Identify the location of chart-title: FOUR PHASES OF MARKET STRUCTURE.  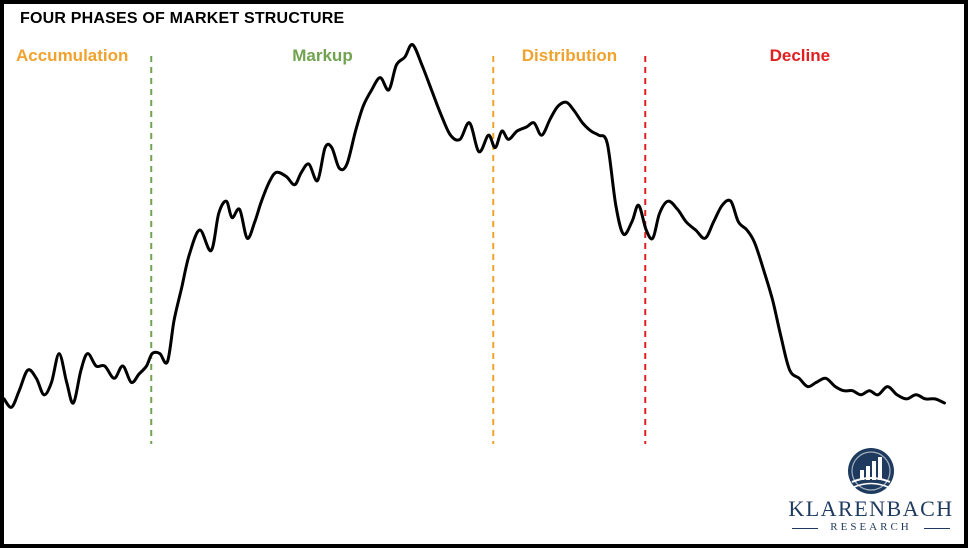
(182, 18).